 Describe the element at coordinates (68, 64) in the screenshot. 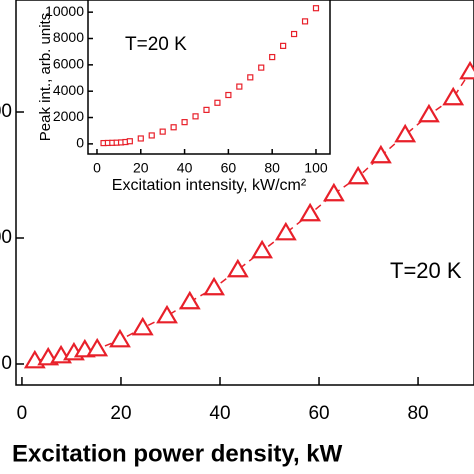

I see `y-tick-label: 6000` at that location.